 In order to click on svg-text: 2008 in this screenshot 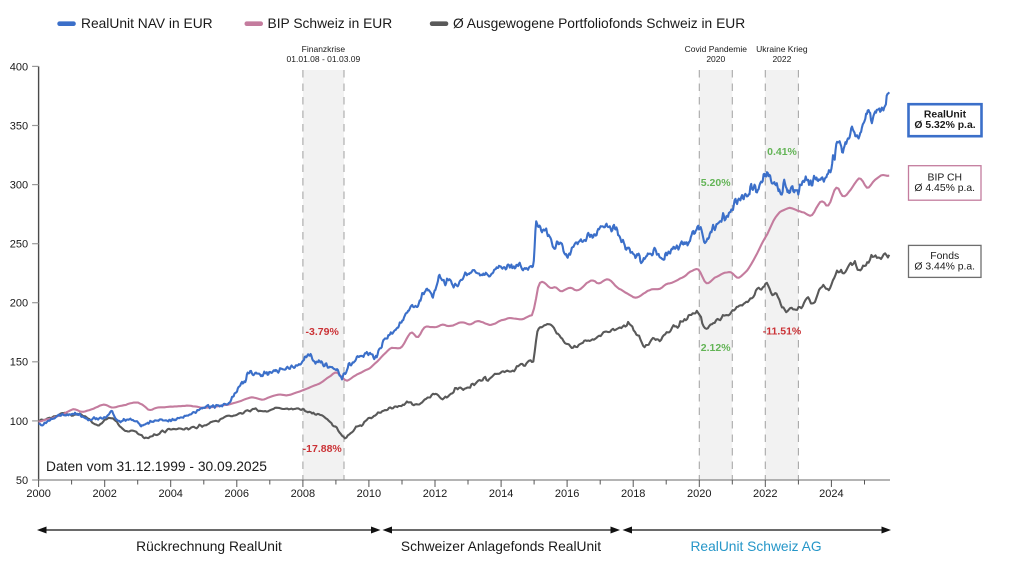, I will do `click(303, 494)`.